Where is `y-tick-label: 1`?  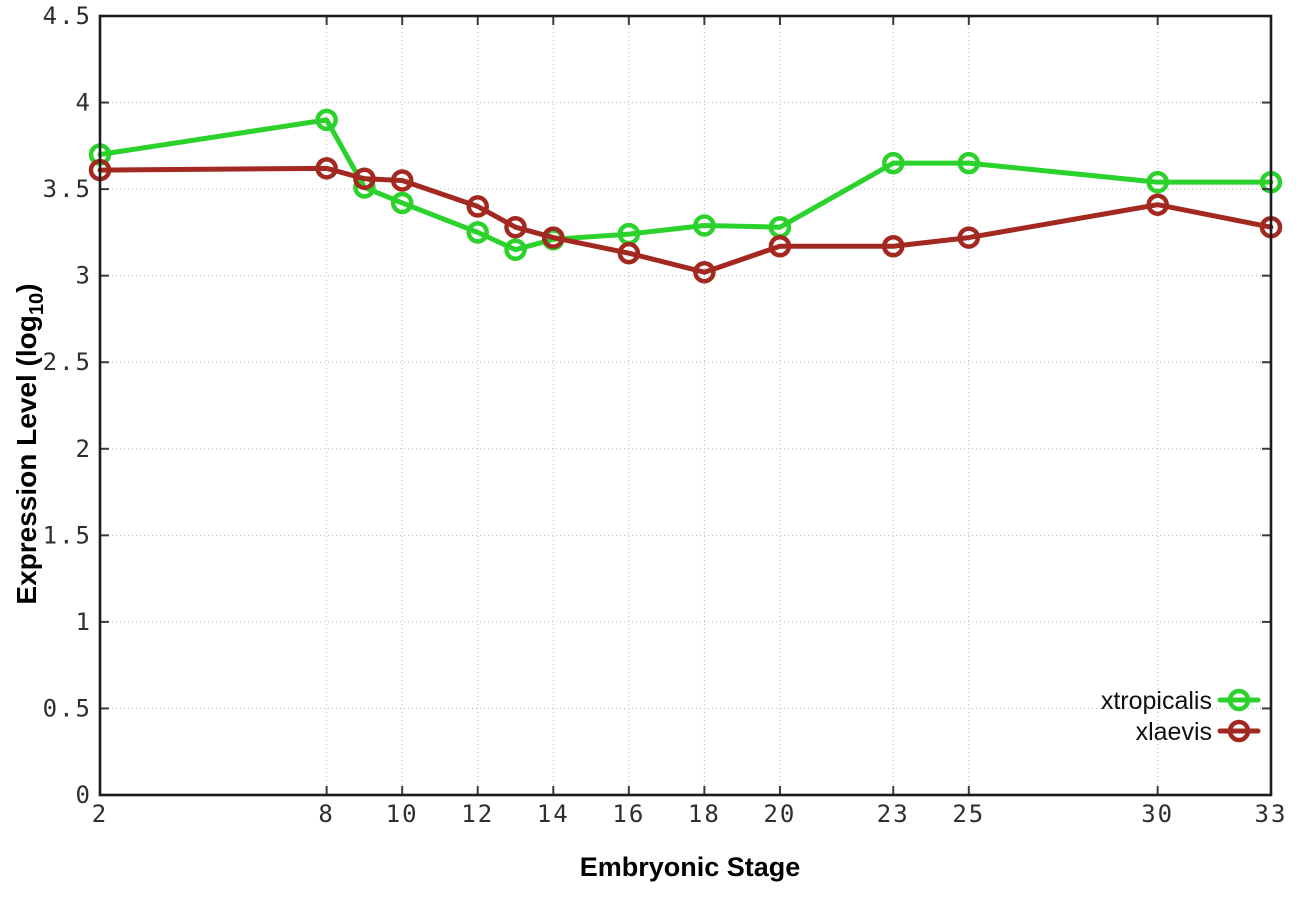
y-tick-label: 1 is located at coordinates (84, 622).